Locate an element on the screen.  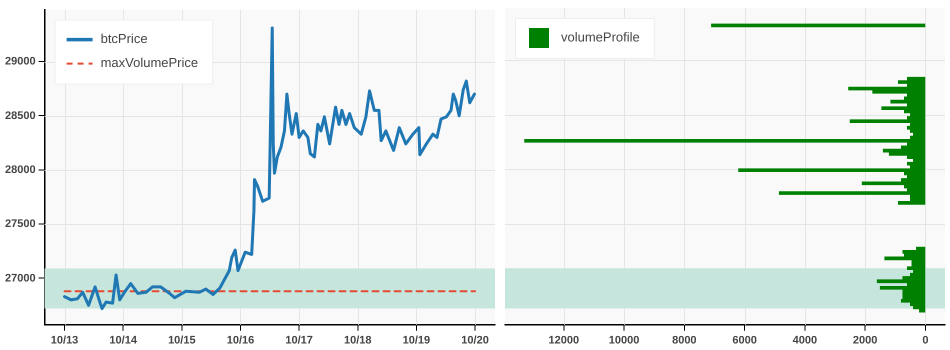
legend-label: btcPrice is located at coordinates (124, 38).